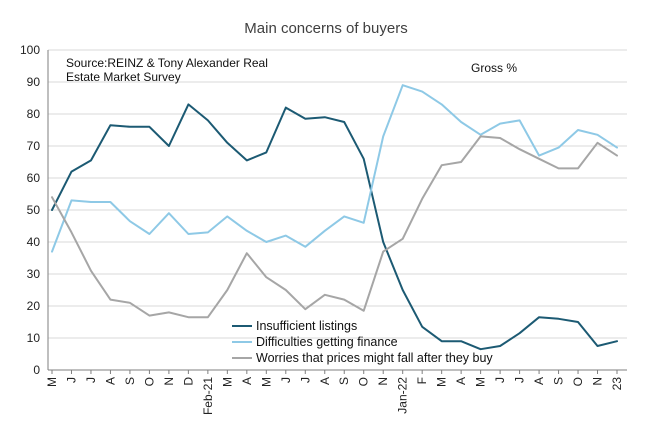  What do you see at coordinates (188, 381) in the screenshot?
I see `x-tick-label: D` at bounding box center [188, 381].